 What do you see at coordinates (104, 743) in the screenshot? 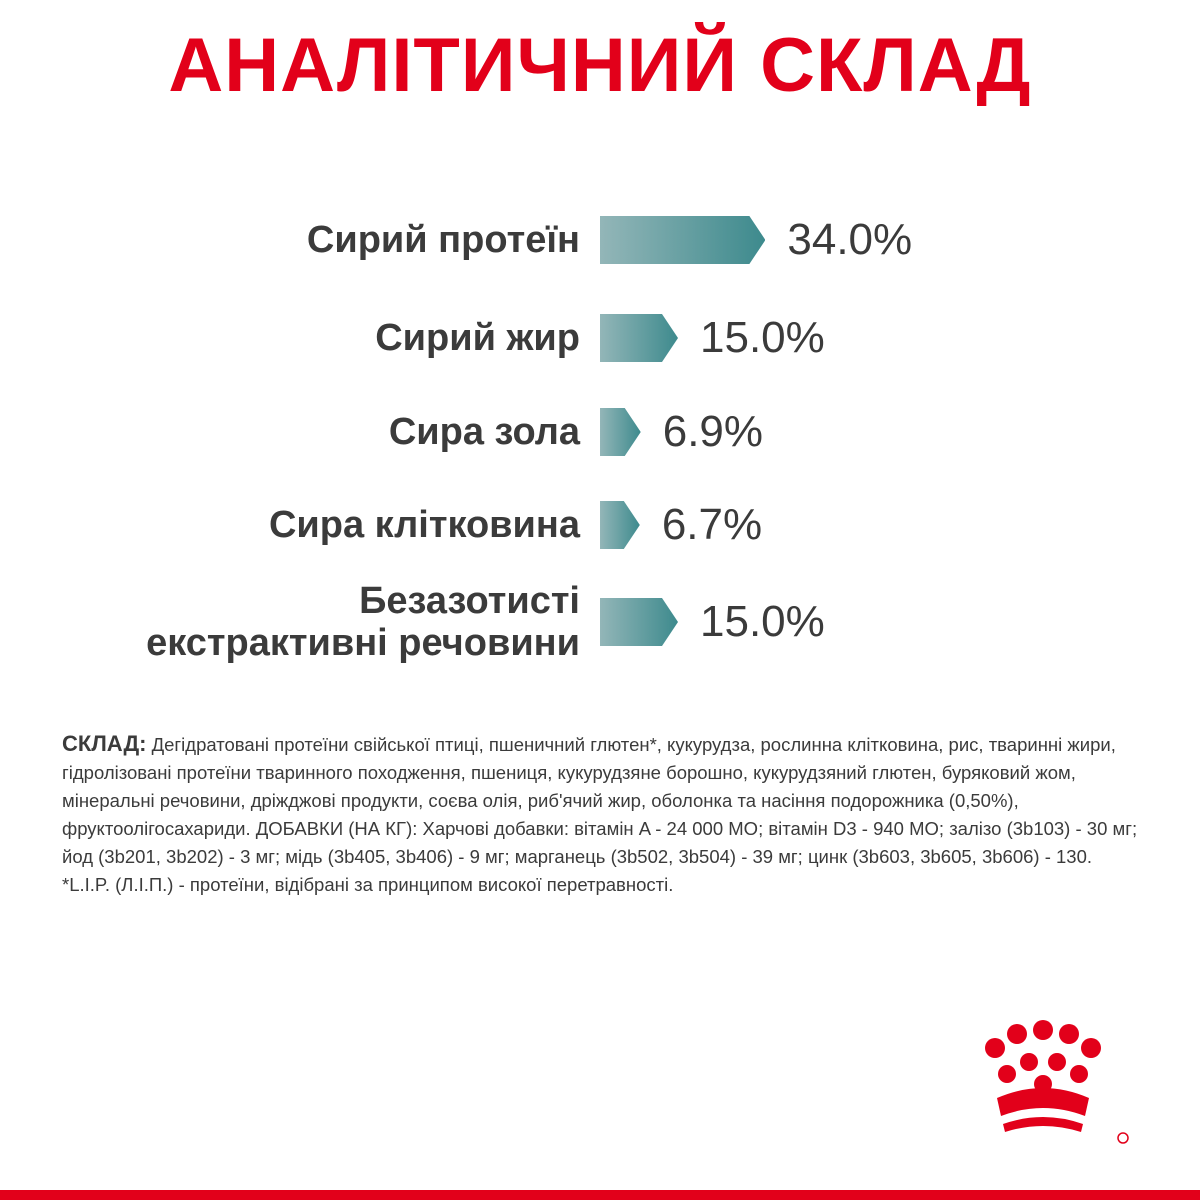
I see `composition-label: СКЛАД:` at bounding box center [104, 743].